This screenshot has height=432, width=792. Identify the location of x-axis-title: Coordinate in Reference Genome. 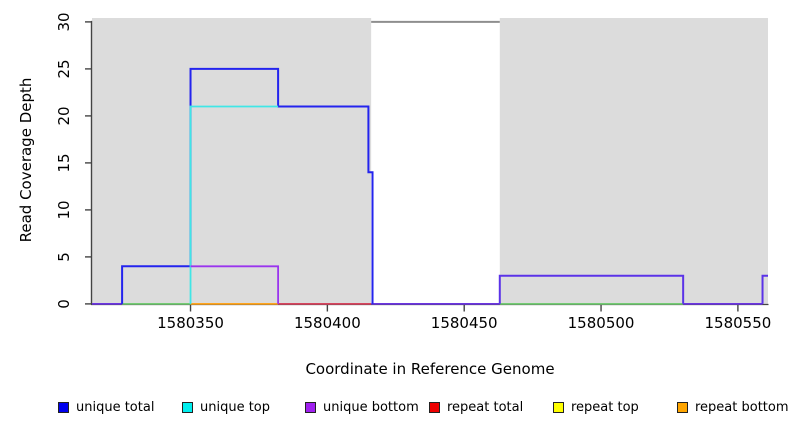
(430, 369).